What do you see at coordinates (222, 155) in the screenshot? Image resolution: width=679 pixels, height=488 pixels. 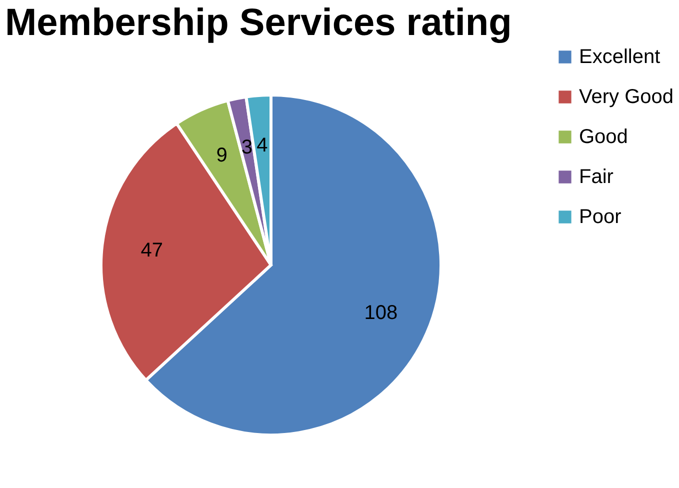 I see `data-label: 9` at bounding box center [222, 155].